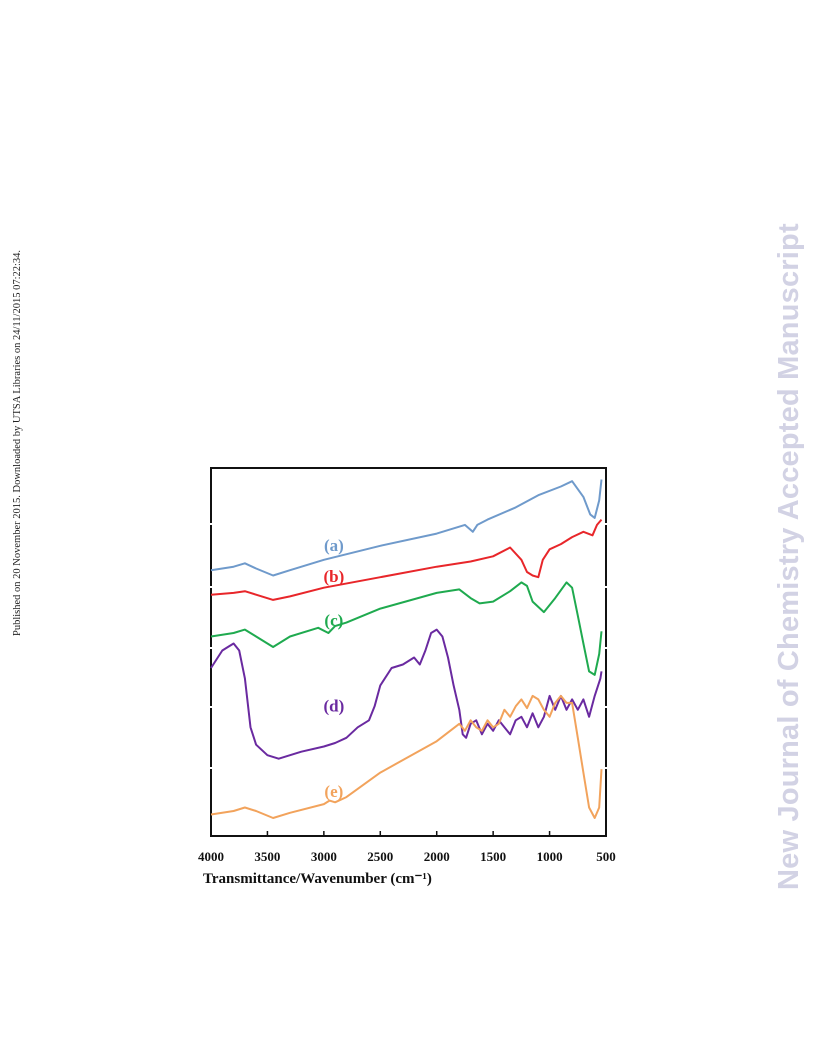 Image resolution: width=816 pixels, height=1056 pixels. I want to click on x-tick-label: 1000, so click(550, 856).